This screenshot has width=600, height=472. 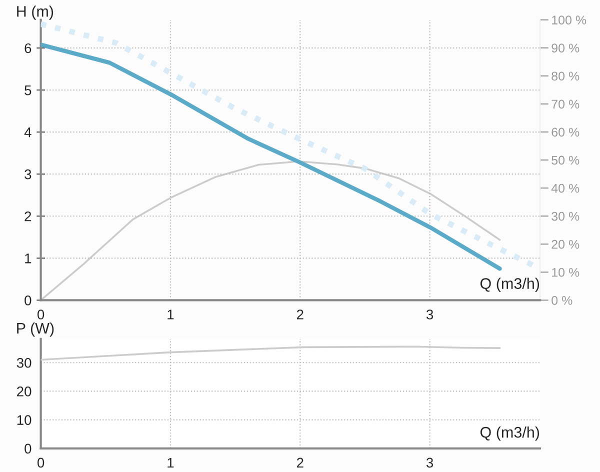 What do you see at coordinates (28, 174) in the screenshot?
I see `y-tick-label: 3` at bounding box center [28, 174].